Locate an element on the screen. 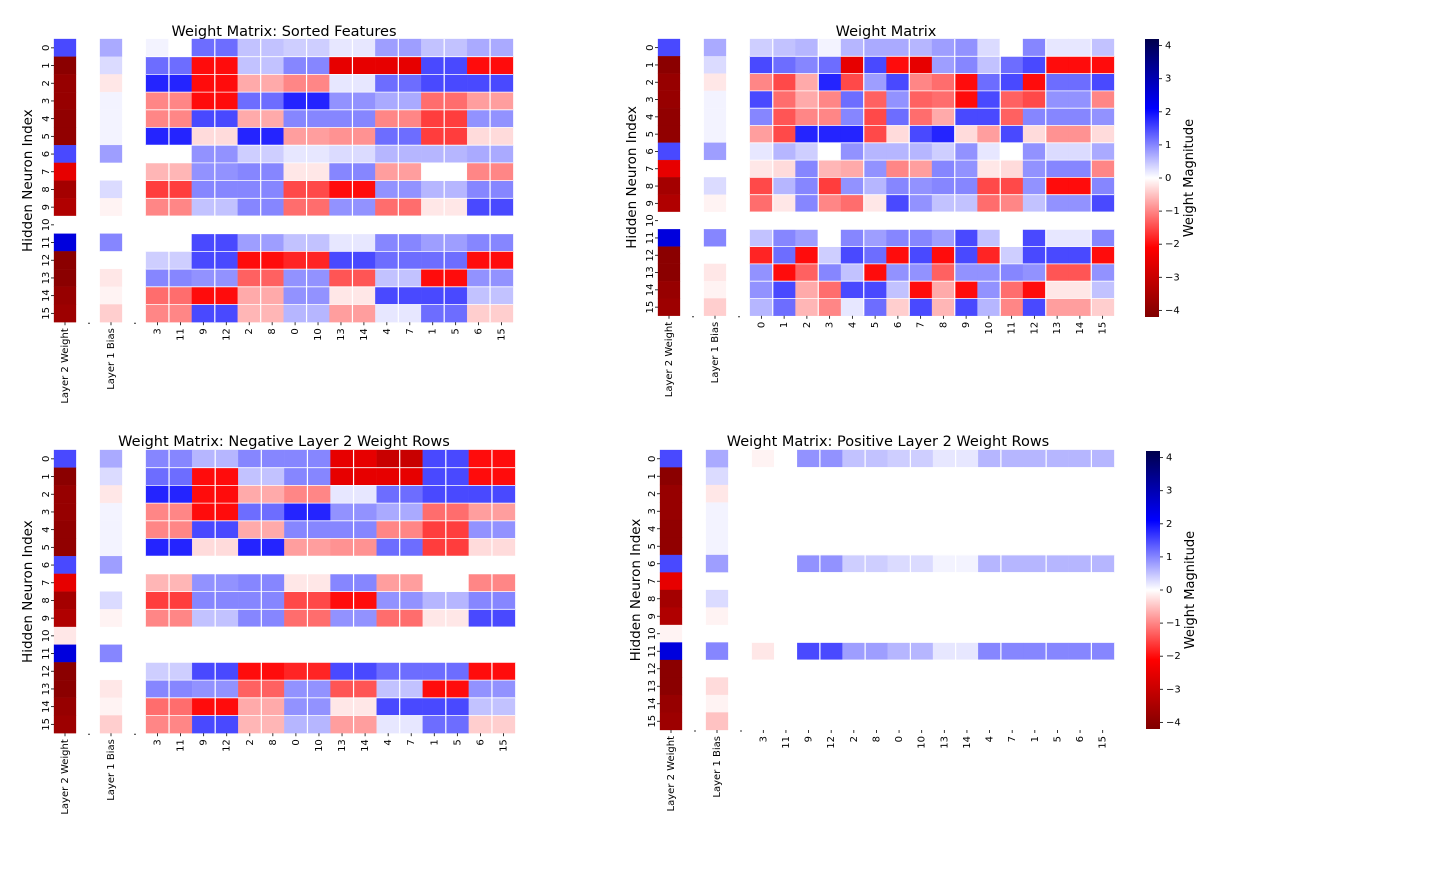 This screenshot has height=880, width=1435. column-tick-label: 2 is located at coordinates (807, 325).